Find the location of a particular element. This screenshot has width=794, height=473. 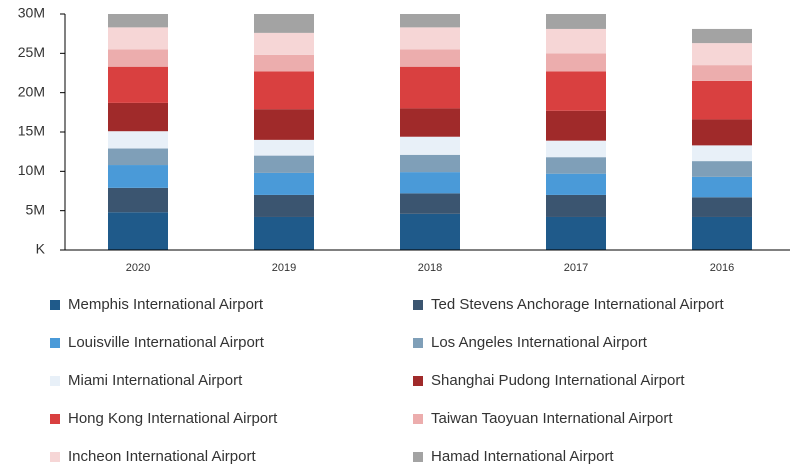

y-tick-label: 10M is located at coordinates (31, 170).